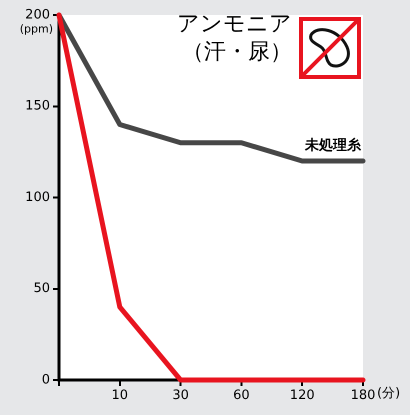  What do you see at coordinates (234, 24) in the screenshot?
I see `chart-title: アンモニア` at bounding box center [234, 24].